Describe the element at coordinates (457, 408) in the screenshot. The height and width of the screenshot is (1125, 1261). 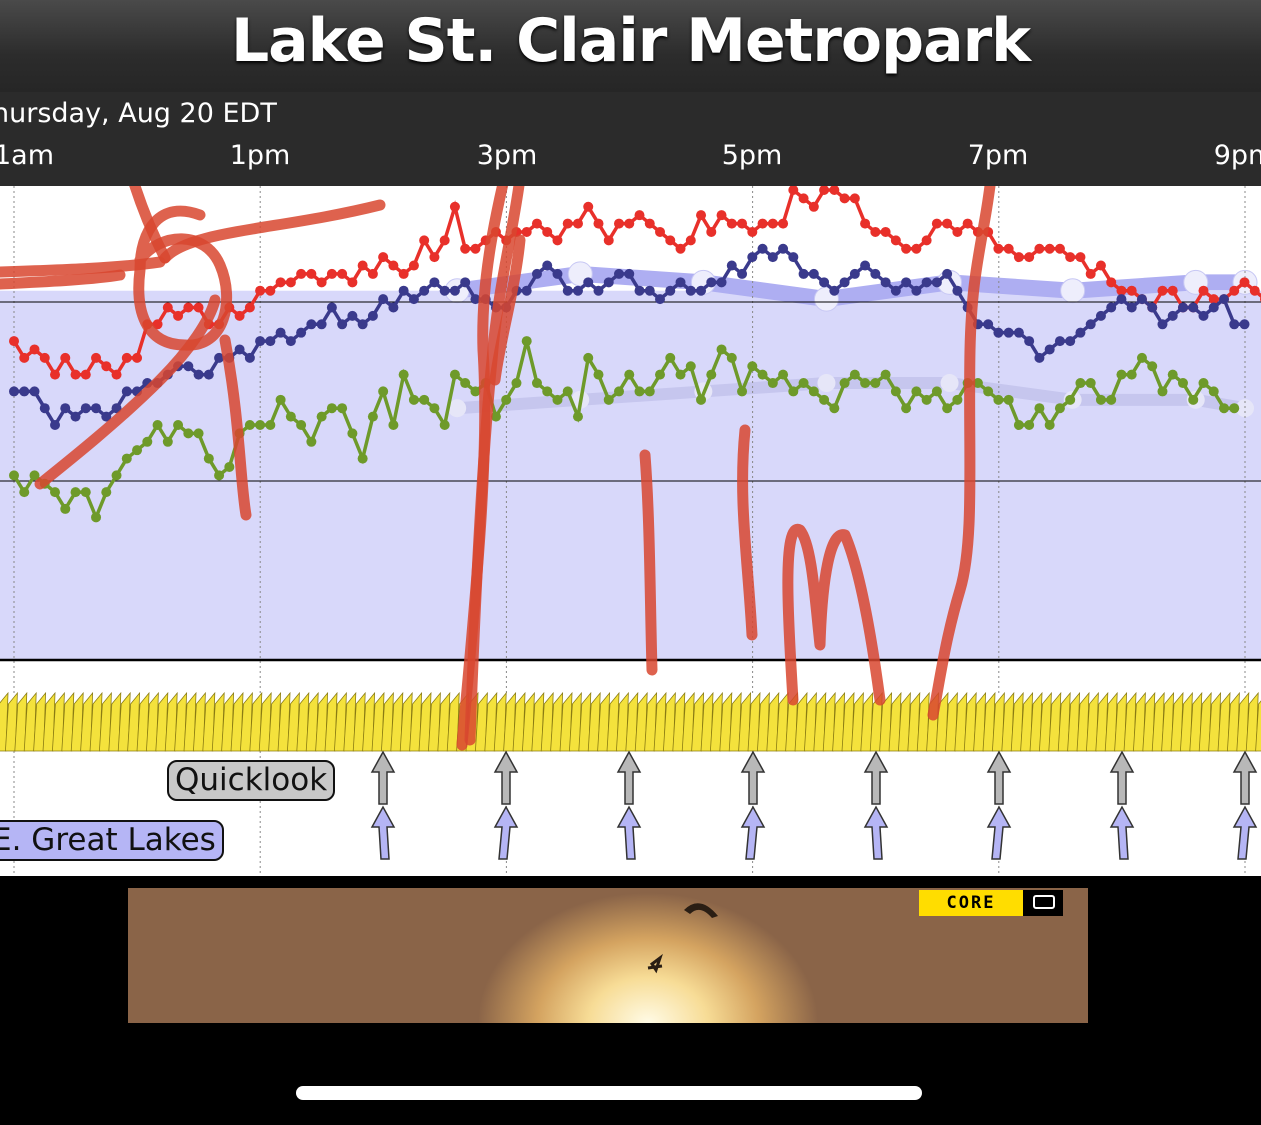
I see `model-point-lower` at that location.